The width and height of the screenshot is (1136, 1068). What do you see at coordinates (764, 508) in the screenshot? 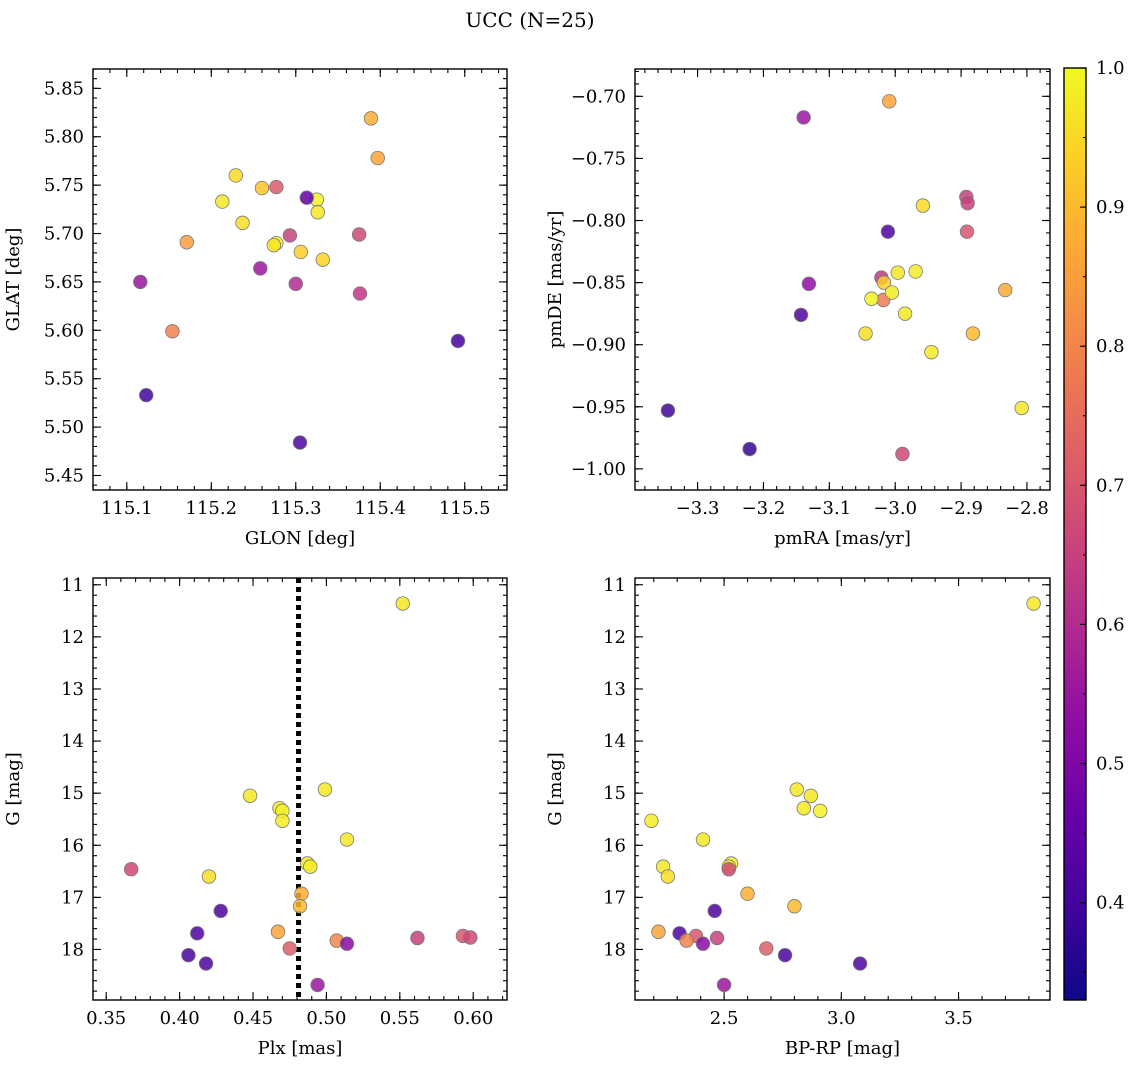
I see `x-tick-label: −3.2` at bounding box center [764, 508].